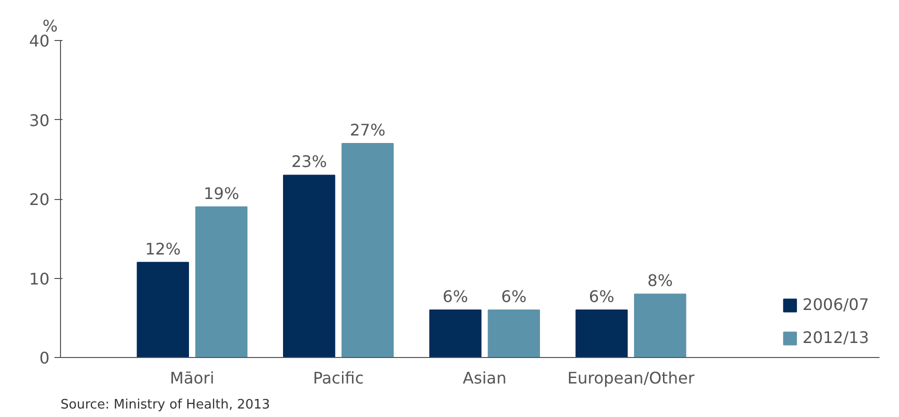 The width and height of the screenshot is (899, 417). Describe the element at coordinates (39, 278) in the screenshot. I see `y-tick-label: 10` at that location.